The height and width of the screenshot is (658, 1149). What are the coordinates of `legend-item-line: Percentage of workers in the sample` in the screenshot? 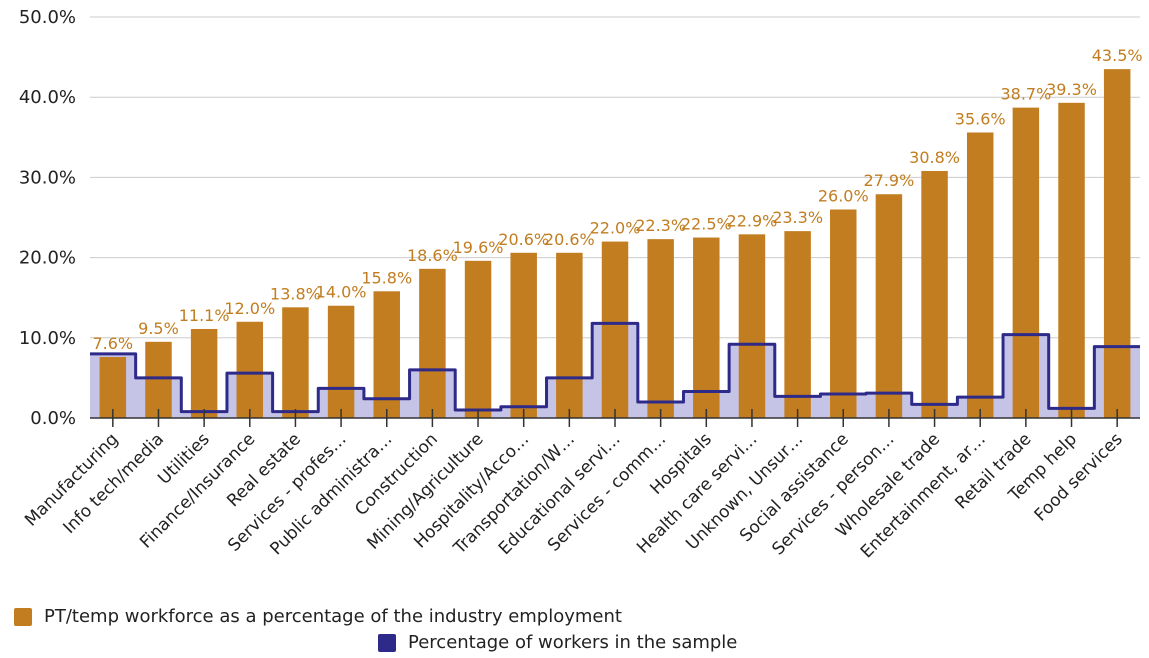 It's located at (557, 642).